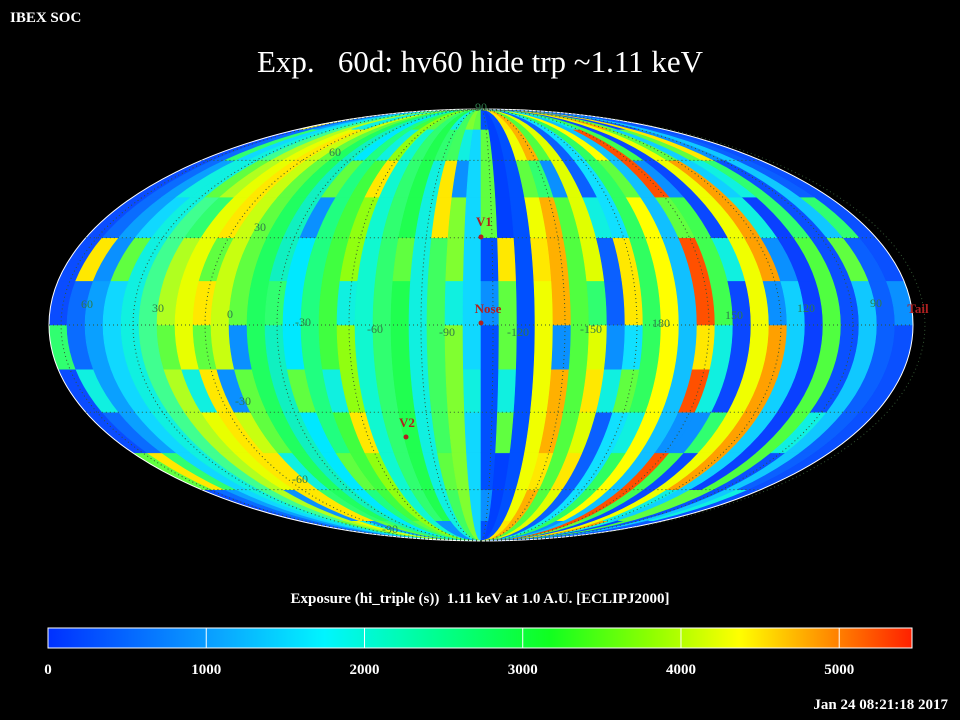 The height and width of the screenshot is (720, 960). I want to click on marker-label: V1, so click(484, 221).